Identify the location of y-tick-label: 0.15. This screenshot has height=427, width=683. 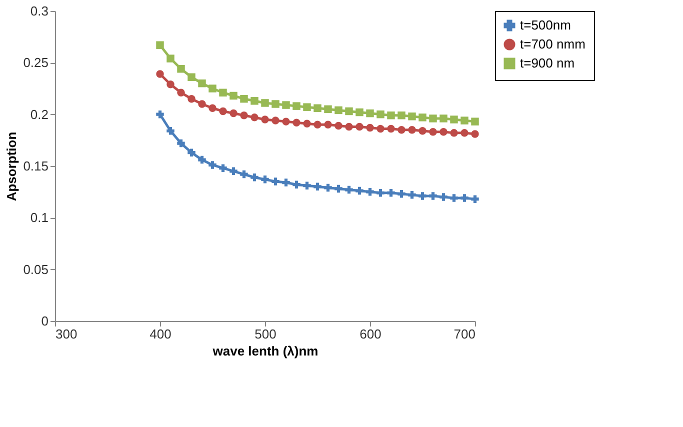
(35, 166).